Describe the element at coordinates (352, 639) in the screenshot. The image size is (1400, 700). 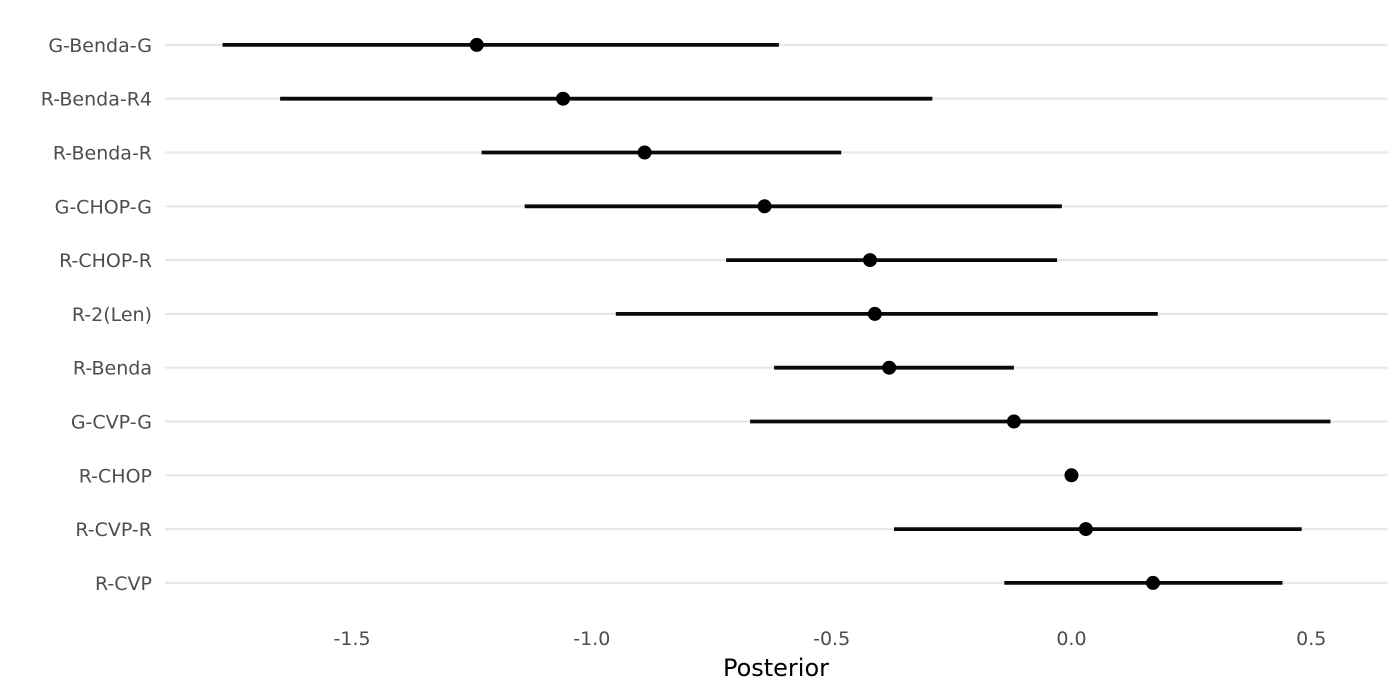
I see `x-tick-label: -1.5` at that location.